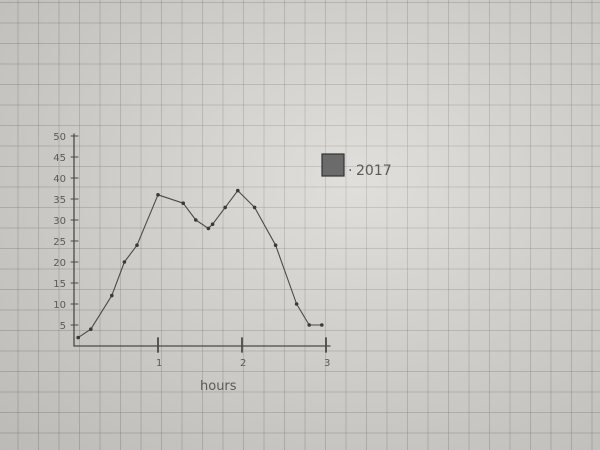 The image size is (600, 450). I want to click on legend: · 2017, so click(356, 166).